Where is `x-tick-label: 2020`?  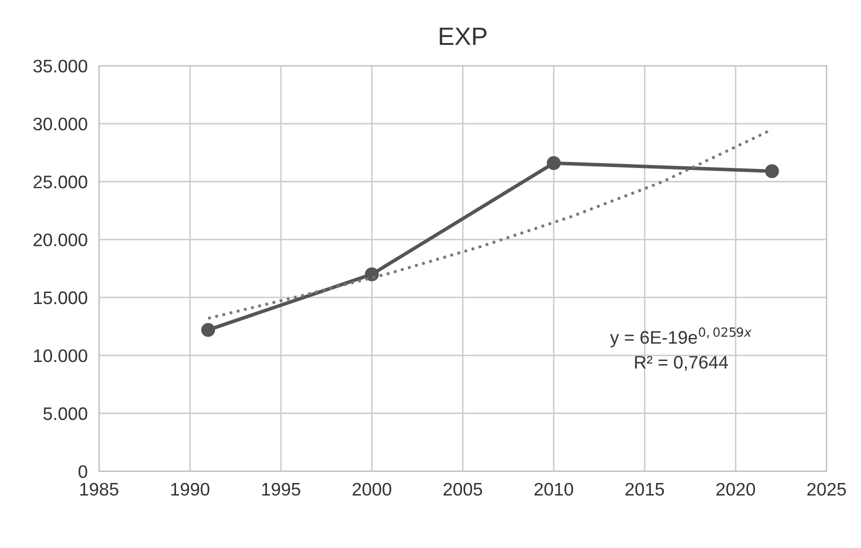
x-tick-label: 2020 is located at coordinates (735, 489).